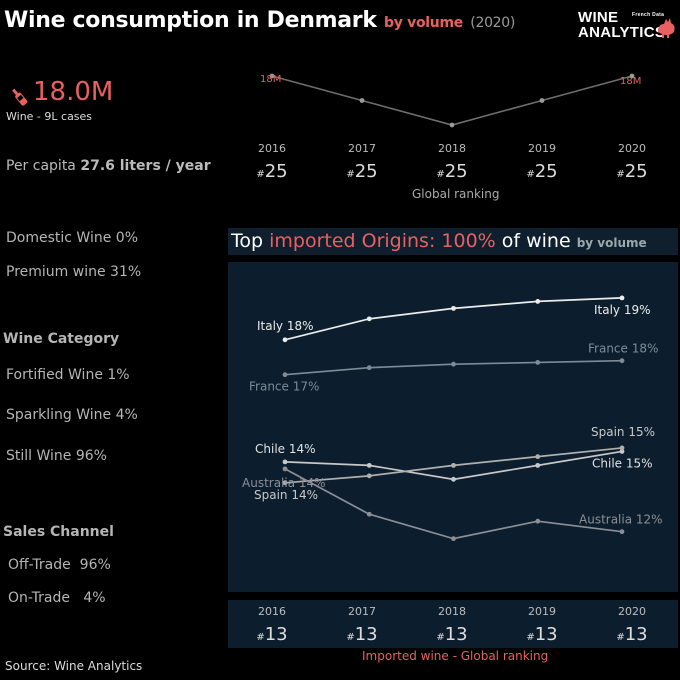  I want to click on premium-wine: Premium wine 31%, so click(73, 272).